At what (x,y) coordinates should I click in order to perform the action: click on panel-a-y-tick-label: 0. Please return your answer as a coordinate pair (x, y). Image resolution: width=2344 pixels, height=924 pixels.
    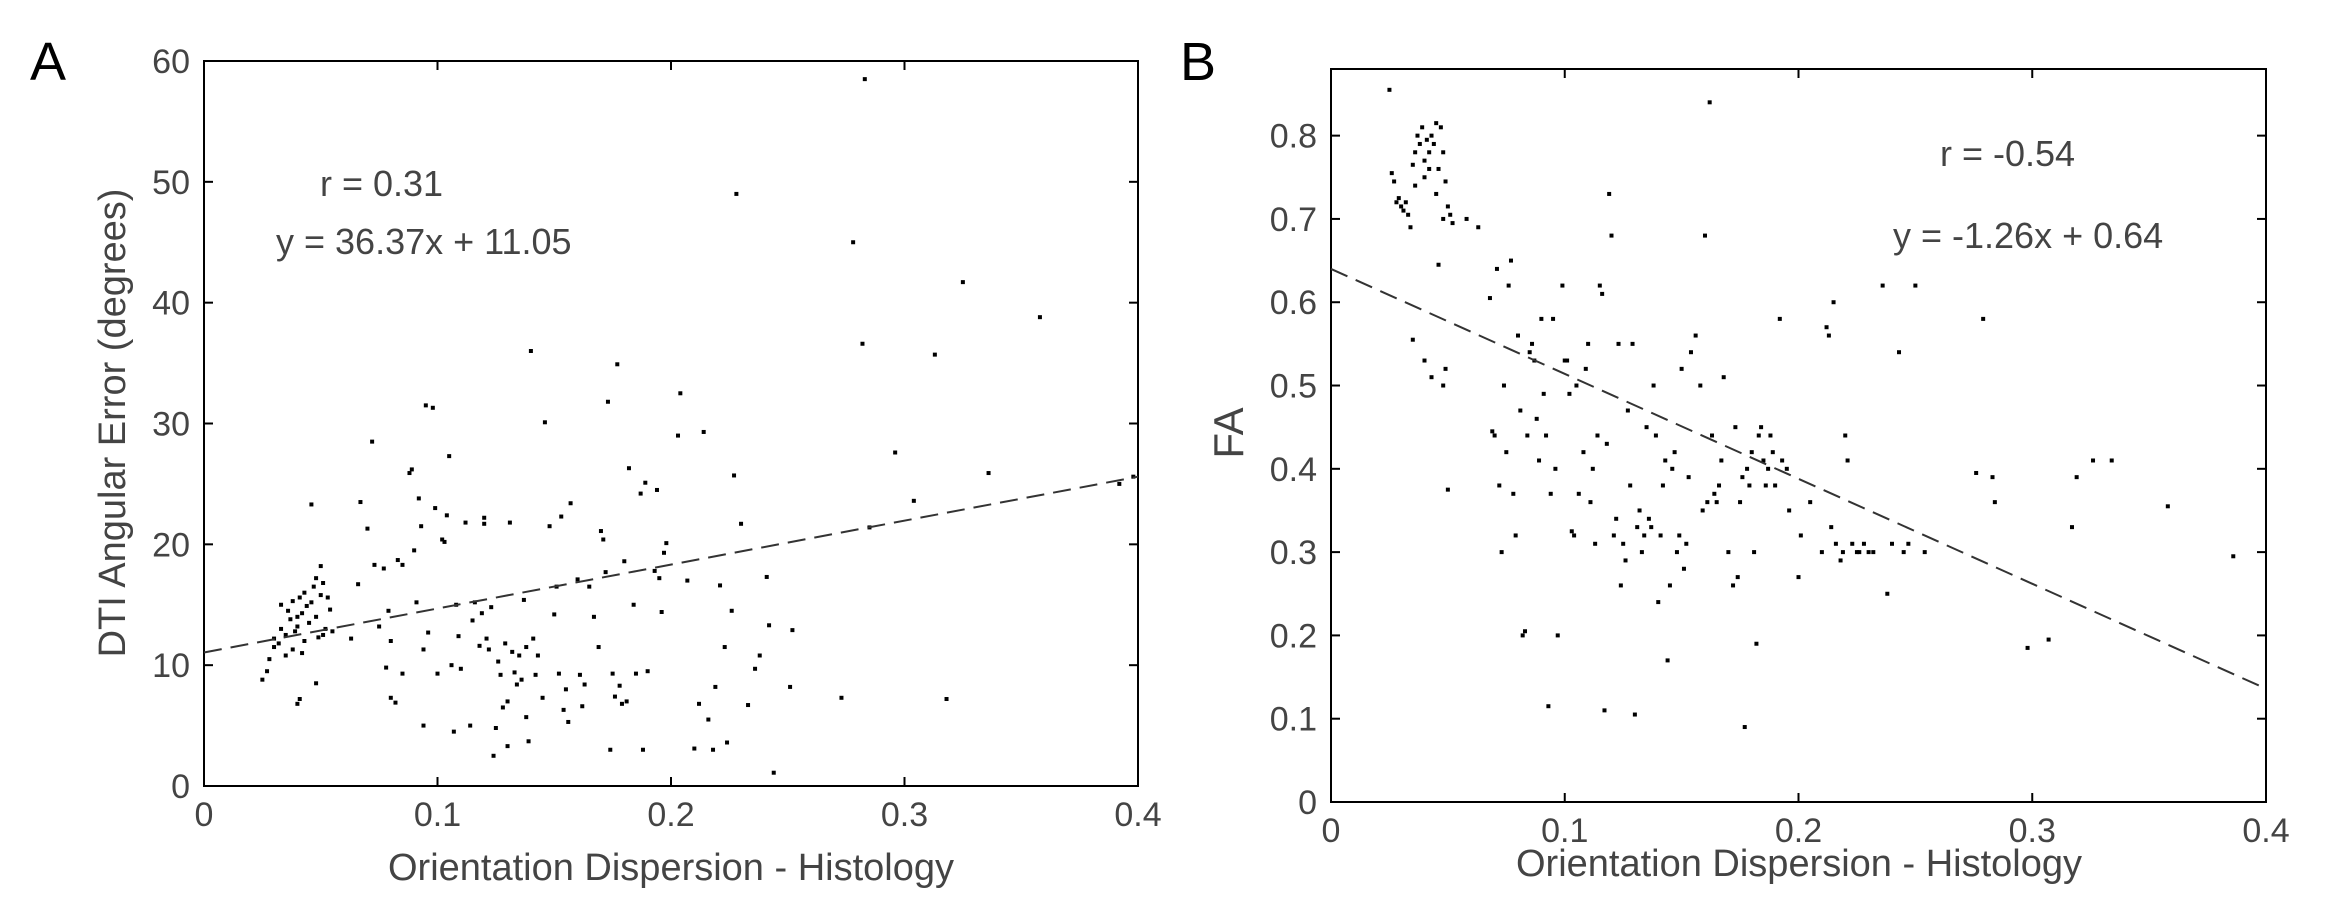
    Looking at the image, I should click on (180, 787).